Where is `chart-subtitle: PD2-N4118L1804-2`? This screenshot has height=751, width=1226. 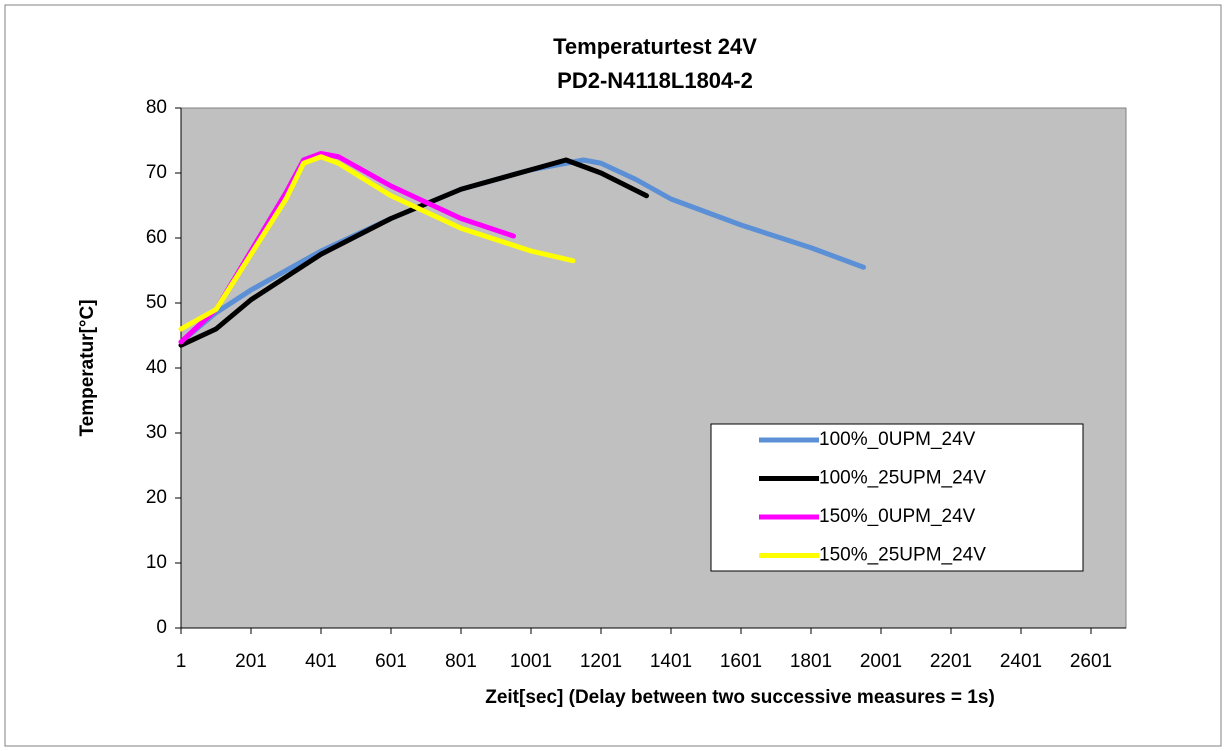 chart-subtitle: PD2-N4118L1804-2 is located at coordinates (655, 80).